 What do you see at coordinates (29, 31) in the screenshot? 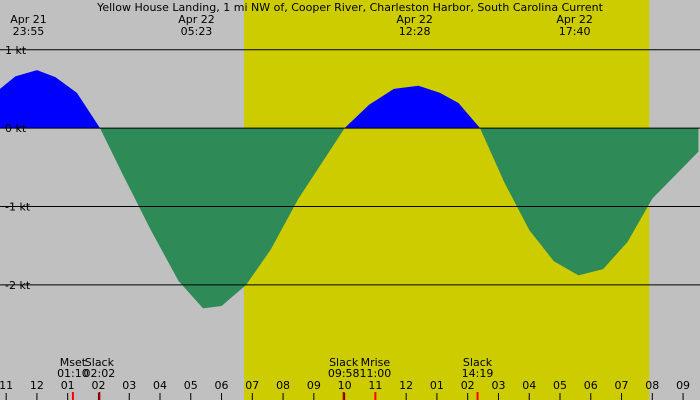
I see `peak-time: 23:55` at bounding box center [29, 31].